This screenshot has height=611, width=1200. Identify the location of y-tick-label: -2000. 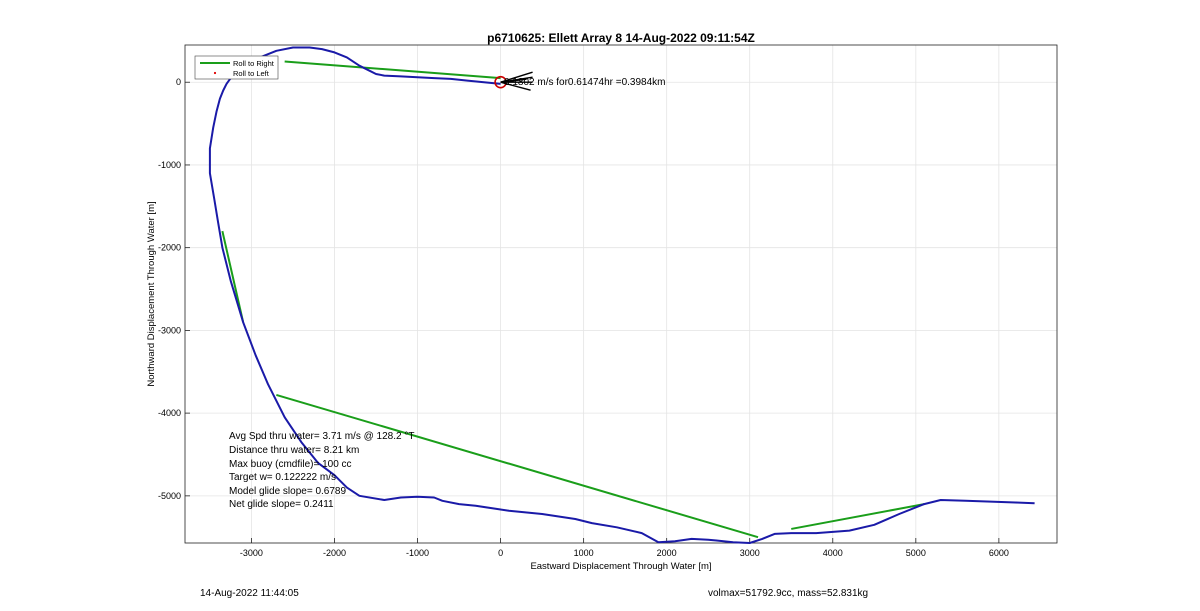
(169, 248).